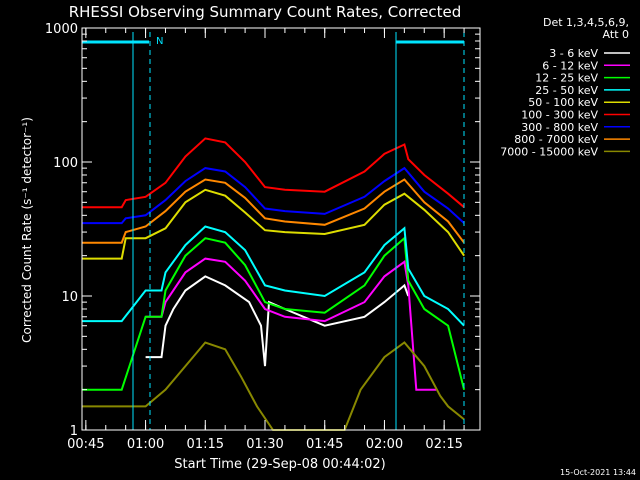  Describe the element at coordinates (598, 472) in the screenshot. I see `footer-timestamp: 15-Oct-2021 13:44` at that location.